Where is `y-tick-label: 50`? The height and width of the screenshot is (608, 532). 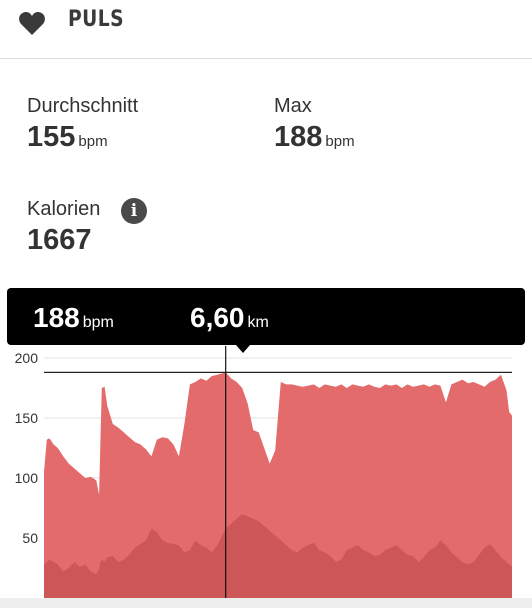
y-tick-label: 50 is located at coordinates (30, 538).